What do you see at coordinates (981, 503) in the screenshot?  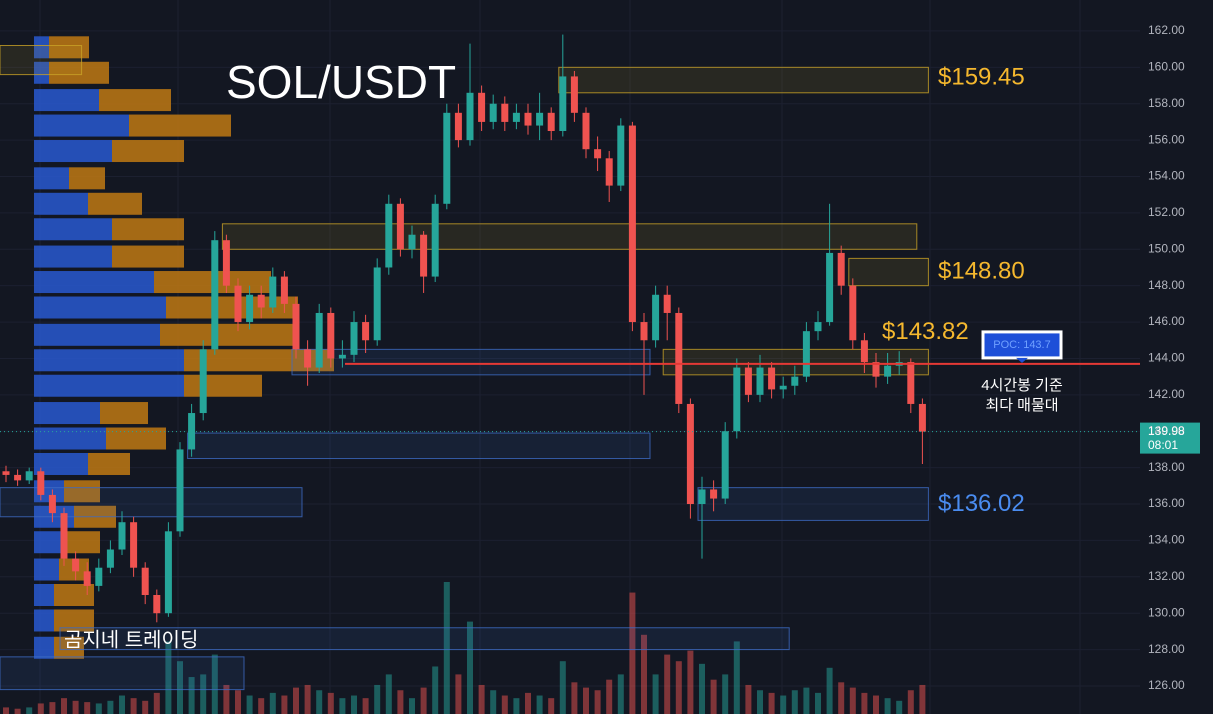 I see `level-label: $136.02` at bounding box center [981, 503].